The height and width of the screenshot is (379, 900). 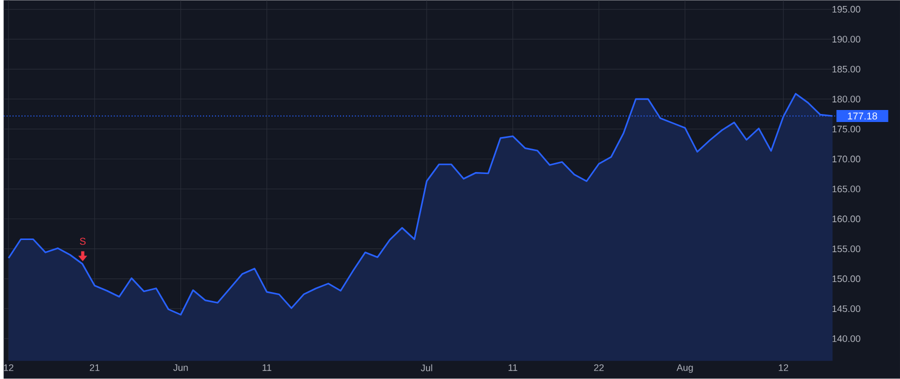 I want to click on x-tick-label: Jun, so click(x=180, y=368).